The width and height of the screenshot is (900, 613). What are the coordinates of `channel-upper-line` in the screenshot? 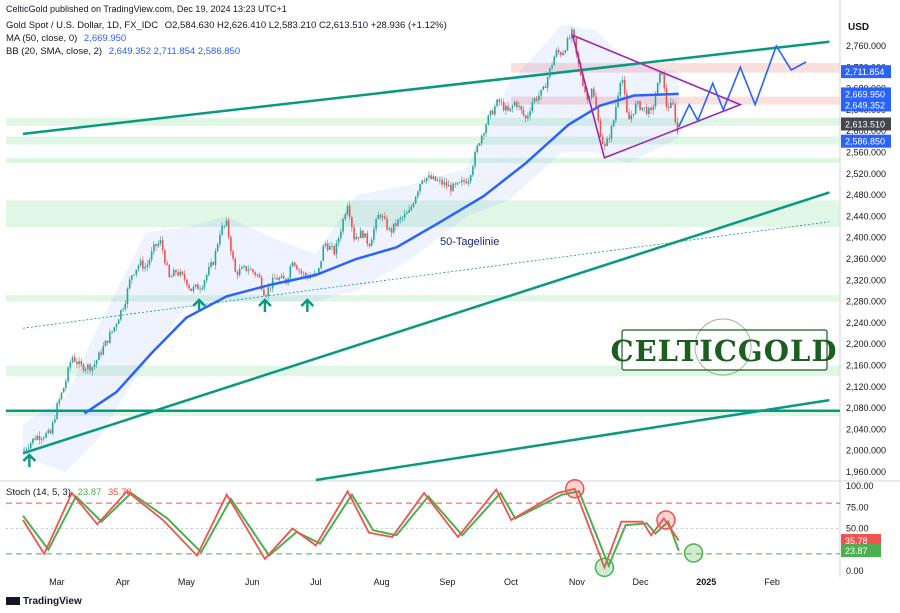 It's located at (426, 88).